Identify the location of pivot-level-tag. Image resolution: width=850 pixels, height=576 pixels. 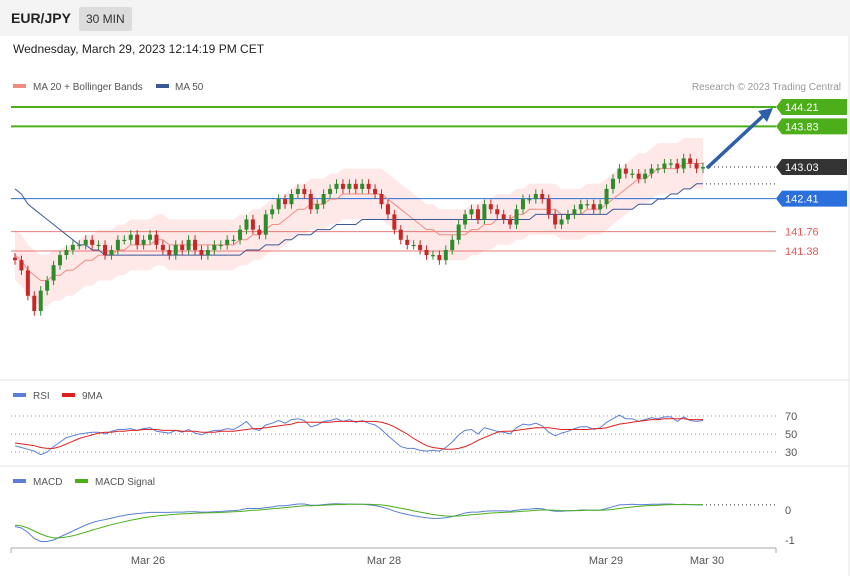
(811, 198).